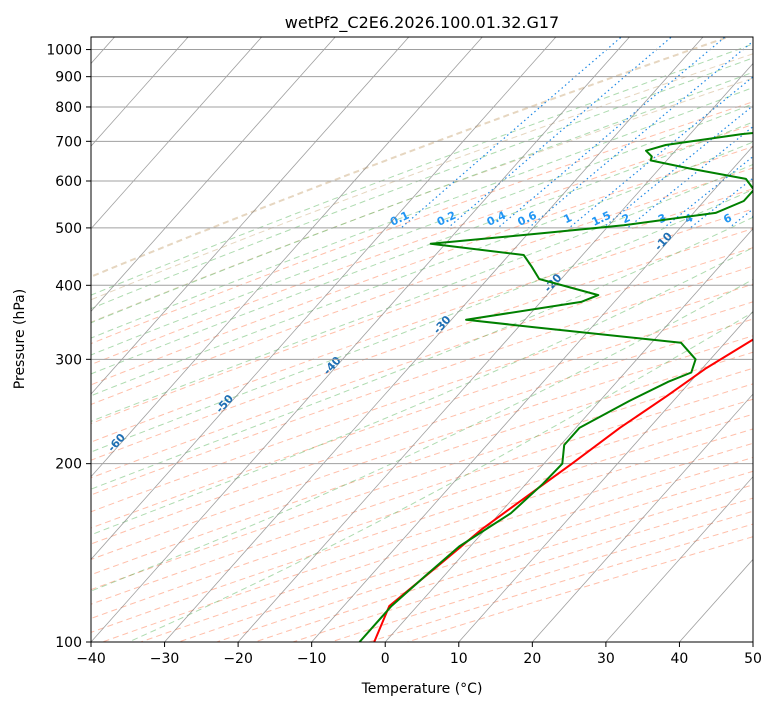 This screenshot has height=708, width=775. What do you see at coordinates (606, 659) in the screenshot?
I see `x-tick-label: 30` at bounding box center [606, 659].